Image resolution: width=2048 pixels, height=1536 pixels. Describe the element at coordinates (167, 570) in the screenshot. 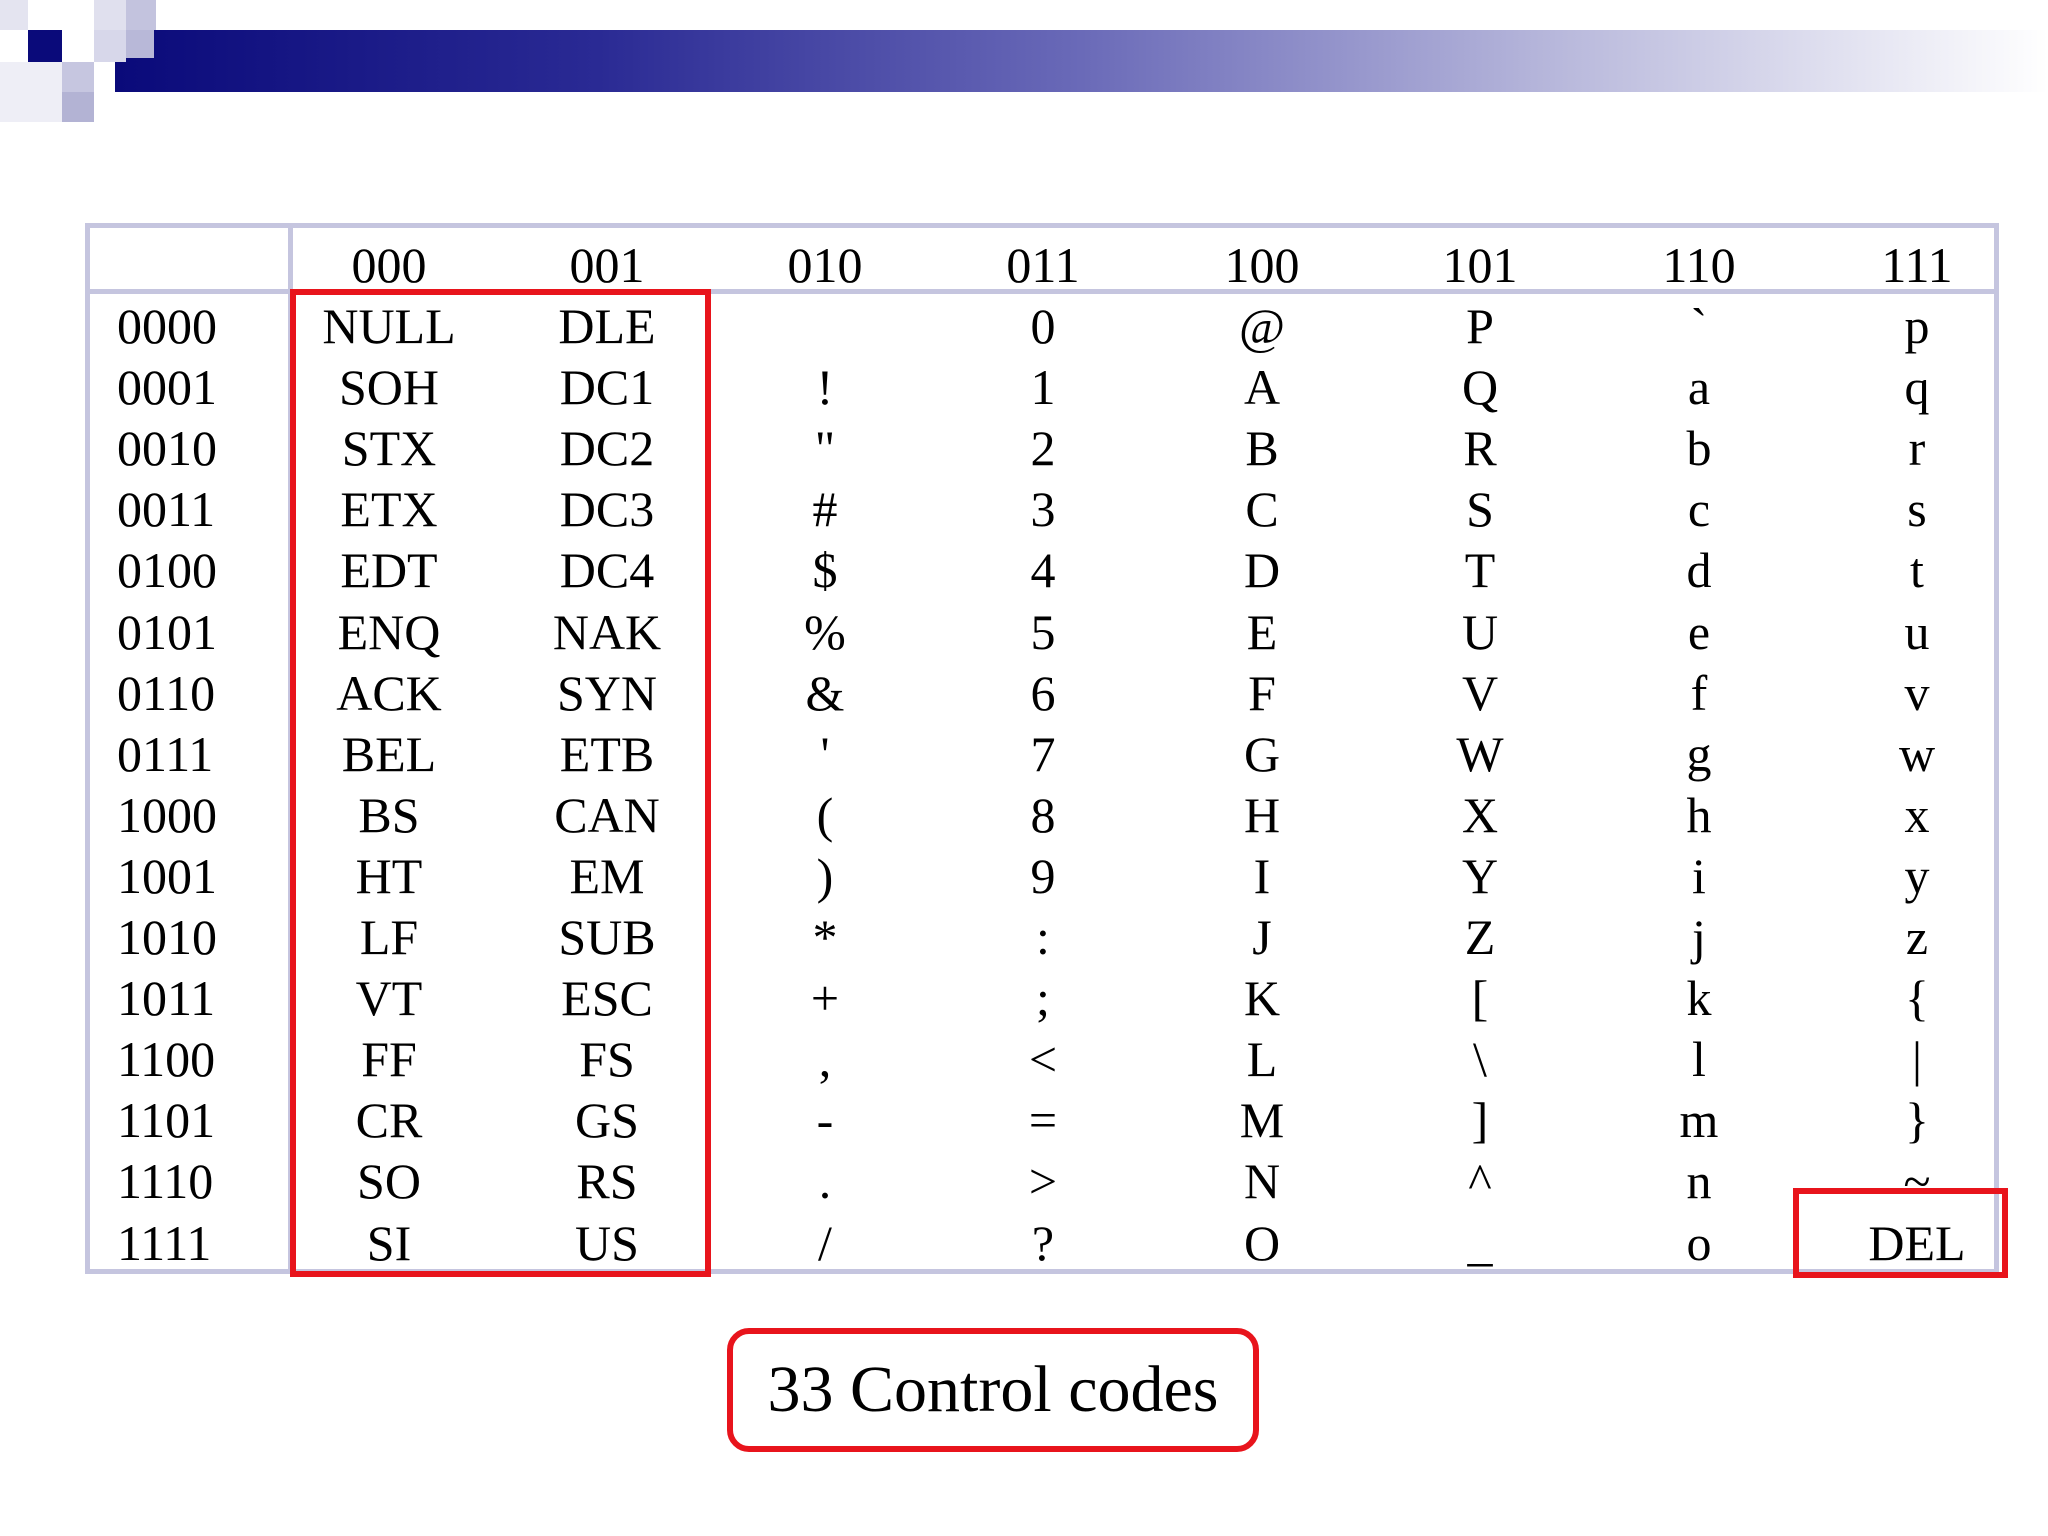

I see `row-header: 0100` at that location.